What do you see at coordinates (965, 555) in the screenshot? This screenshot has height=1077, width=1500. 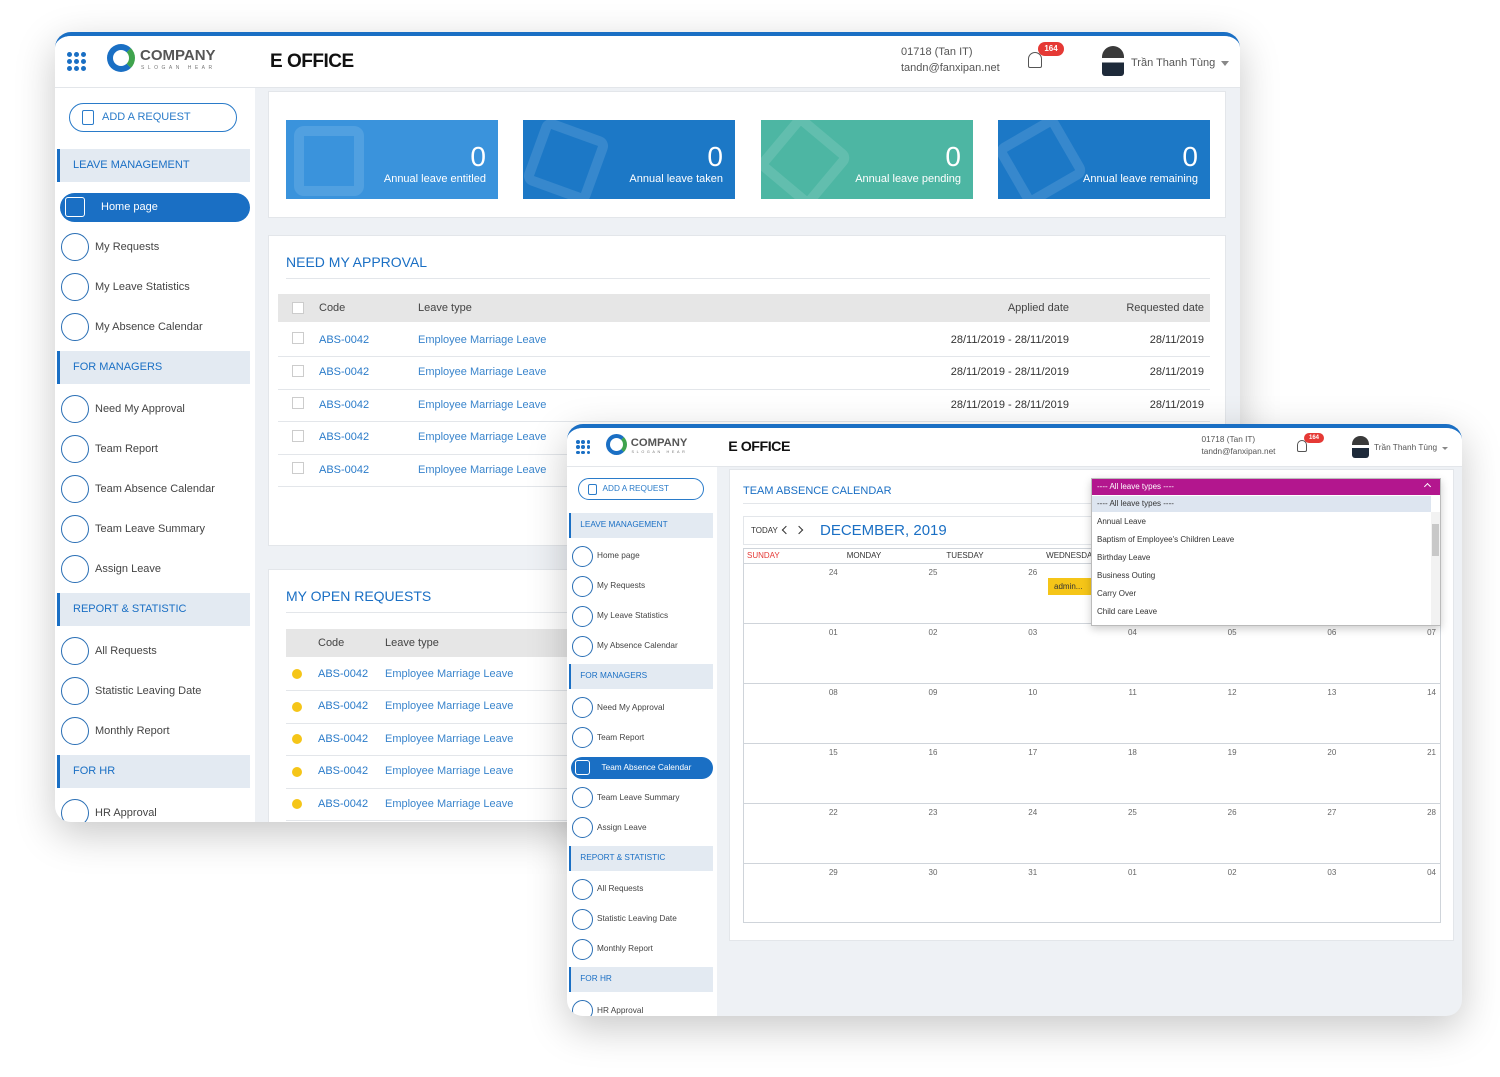 I see `weekday-label: TUESDAY` at bounding box center [965, 555].